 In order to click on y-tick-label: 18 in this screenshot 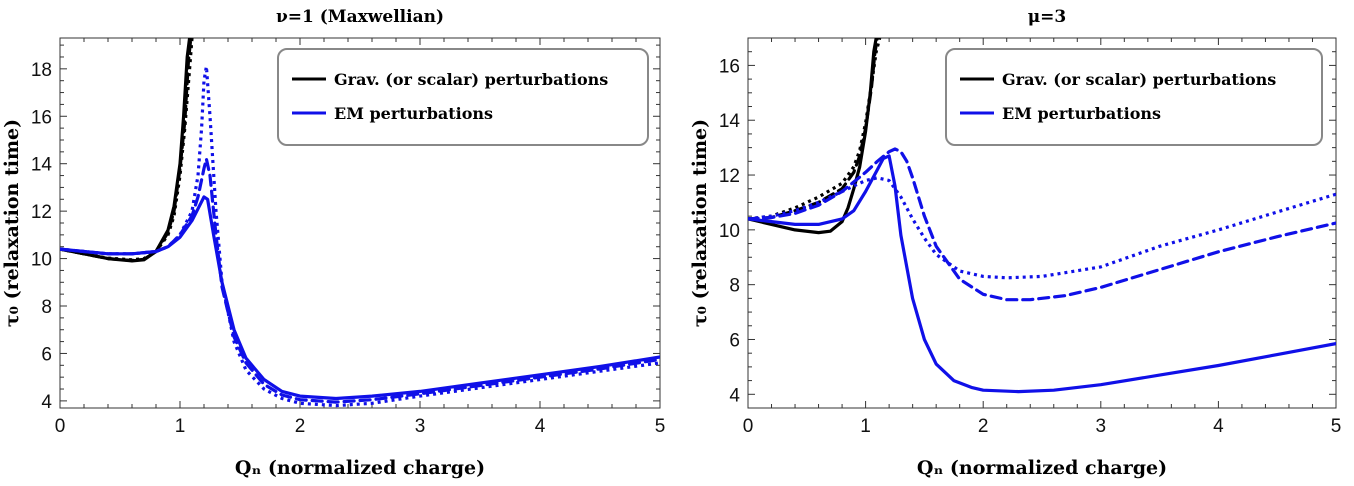, I will do `click(41, 70)`.